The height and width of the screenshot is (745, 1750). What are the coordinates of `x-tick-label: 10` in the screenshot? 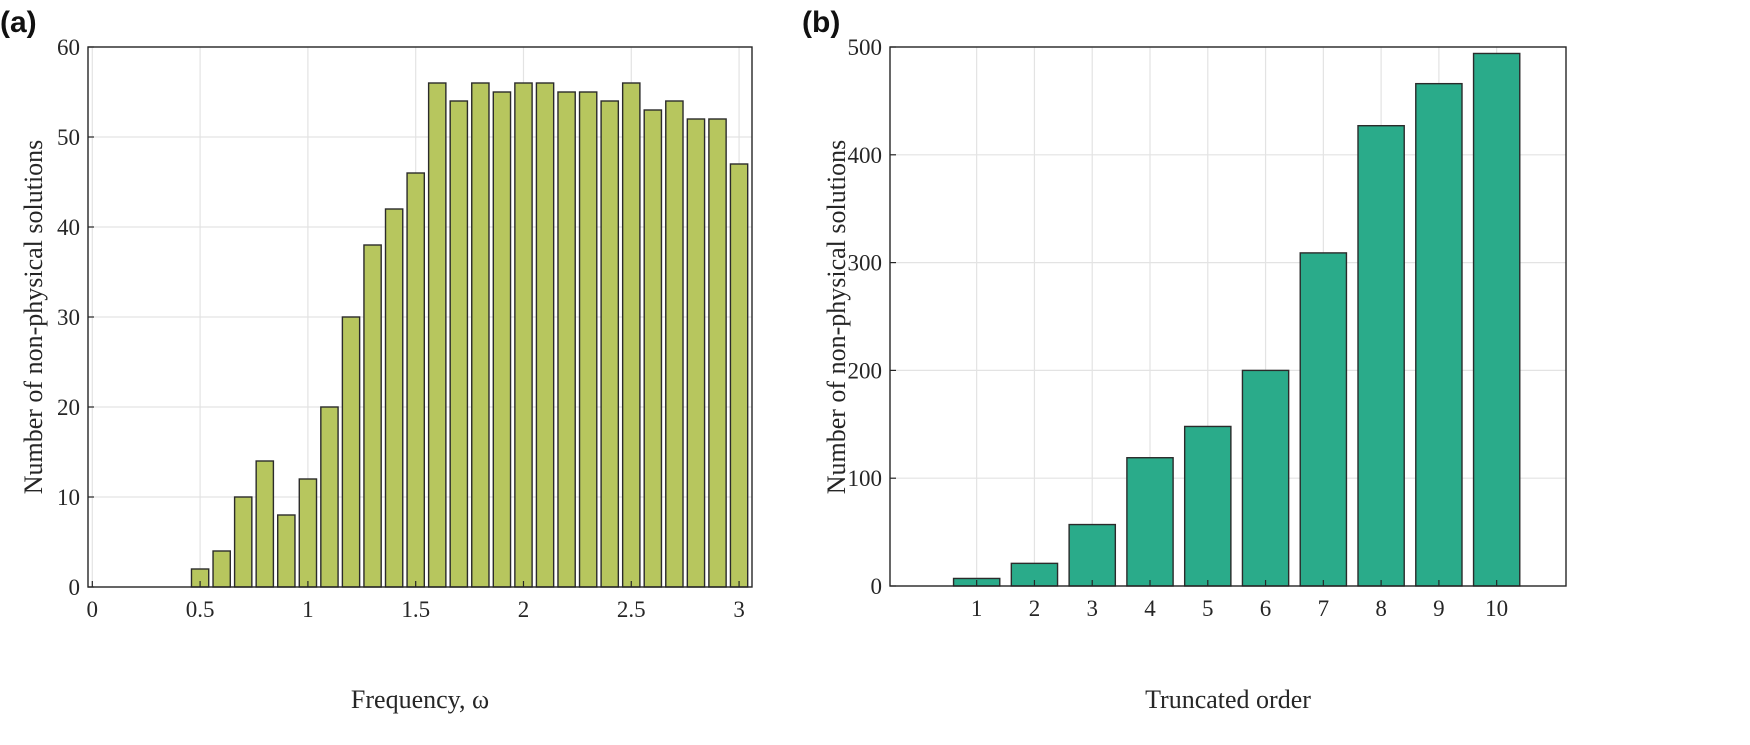 It's located at (1496, 608).